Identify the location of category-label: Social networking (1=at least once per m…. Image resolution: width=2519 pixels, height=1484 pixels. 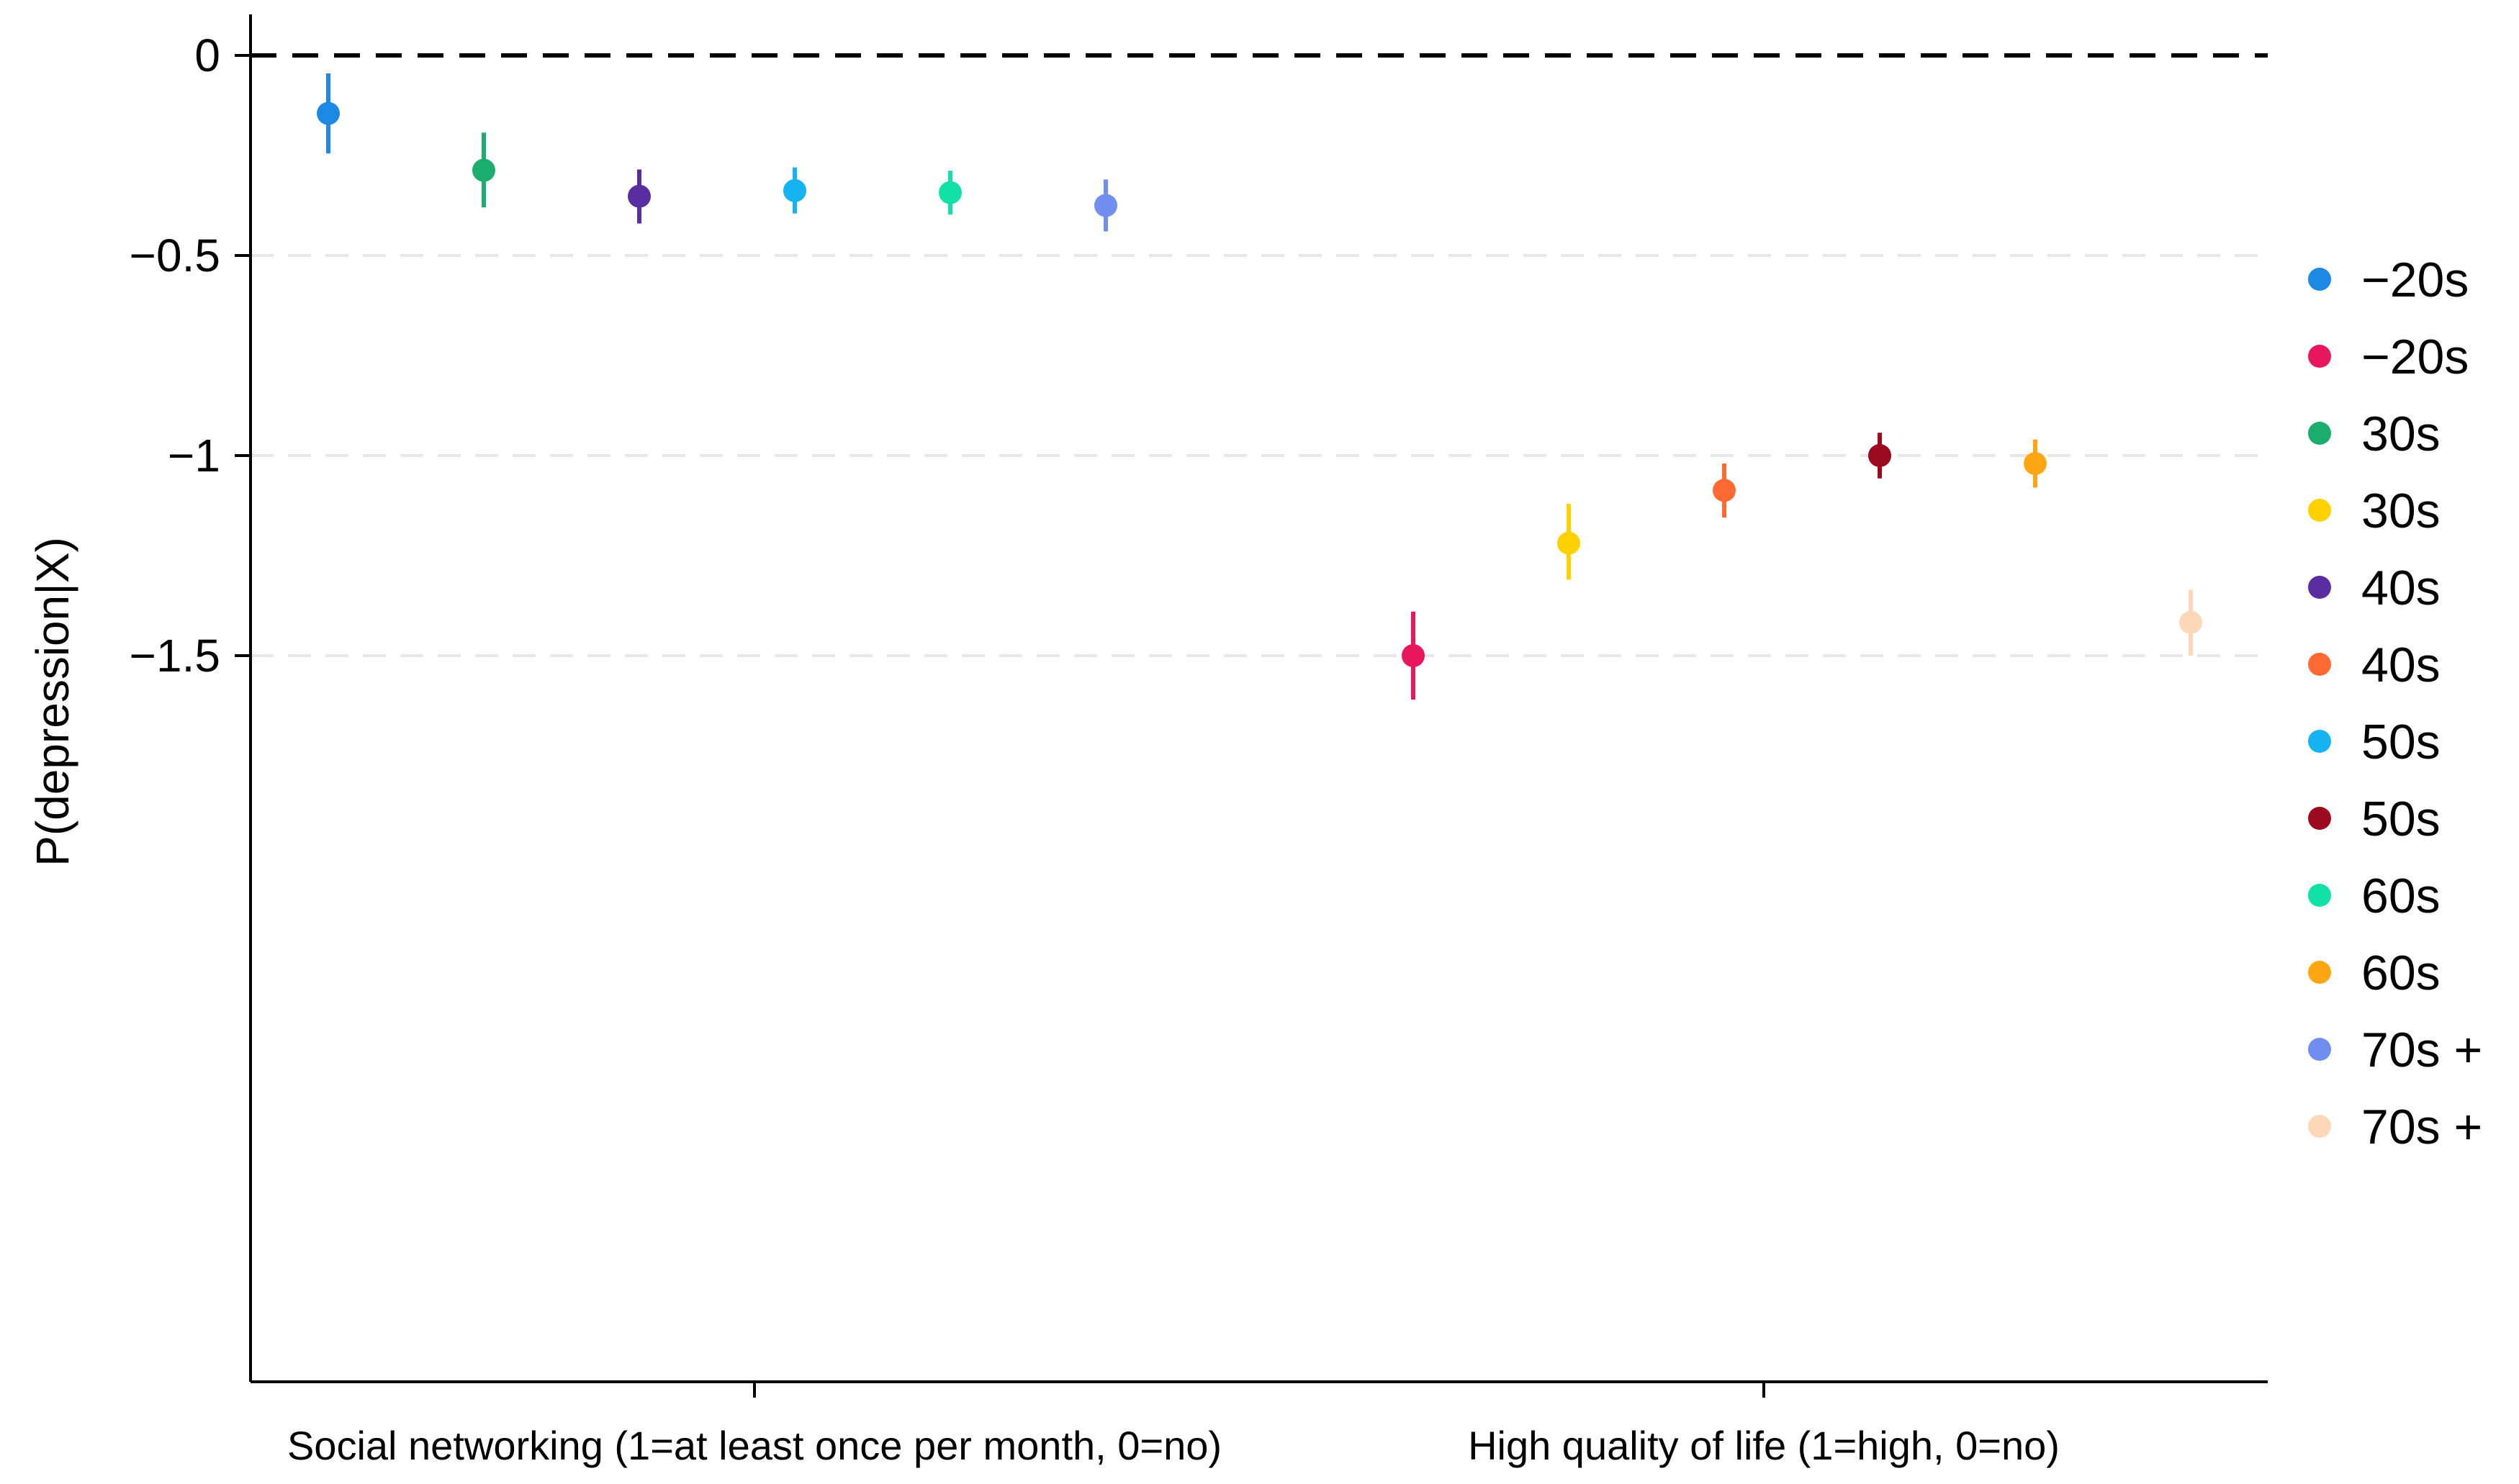
(755, 1445).